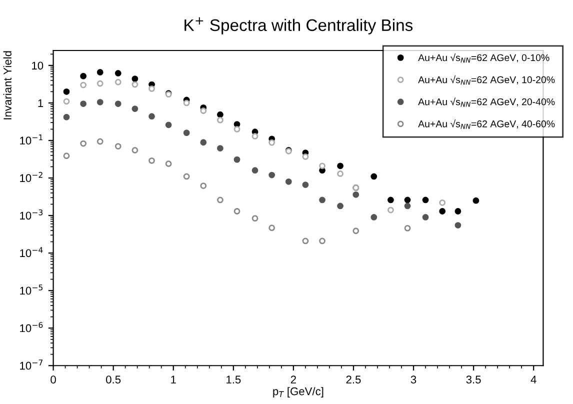 The image size is (573, 404). I want to click on legend-label: Au+Au √s$_{NN}$=62 AGeV, 10-20%, so click(486, 80).